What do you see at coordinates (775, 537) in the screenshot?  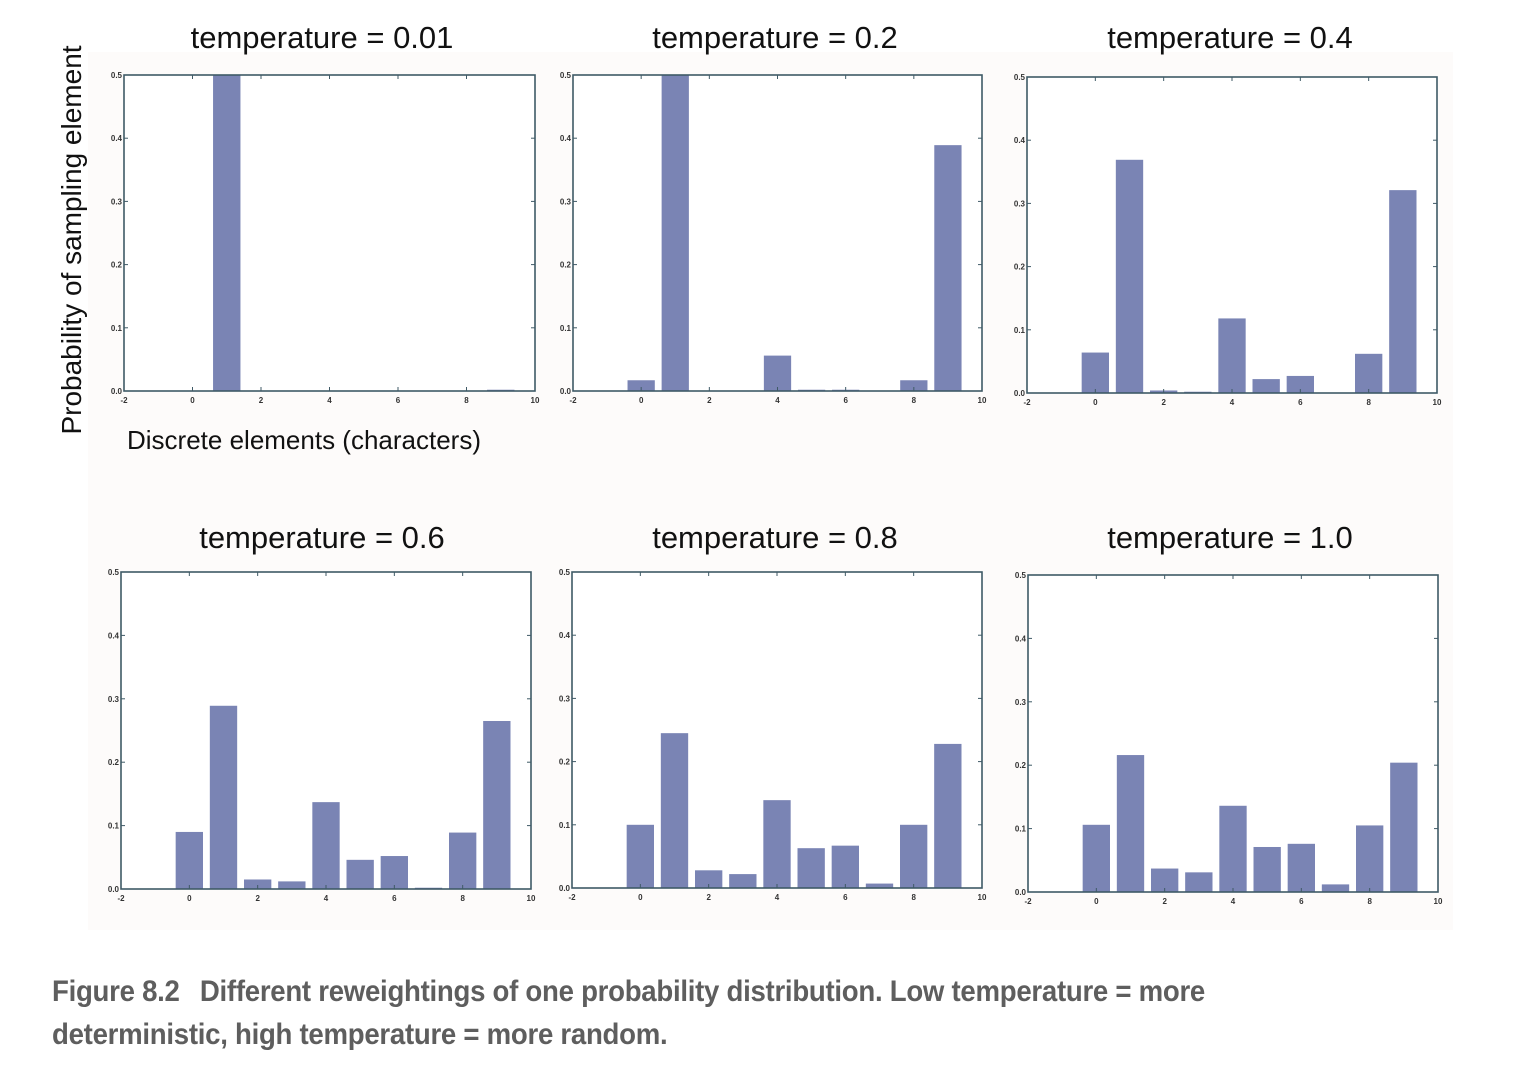 I see `panel-title: temperature = 0.8` at bounding box center [775, 537].